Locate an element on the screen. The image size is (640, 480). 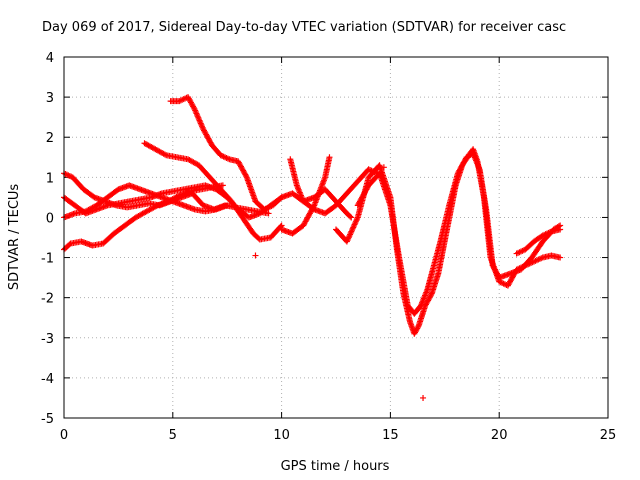
y-tick-label: 3 is located at coordinates (50, 98).